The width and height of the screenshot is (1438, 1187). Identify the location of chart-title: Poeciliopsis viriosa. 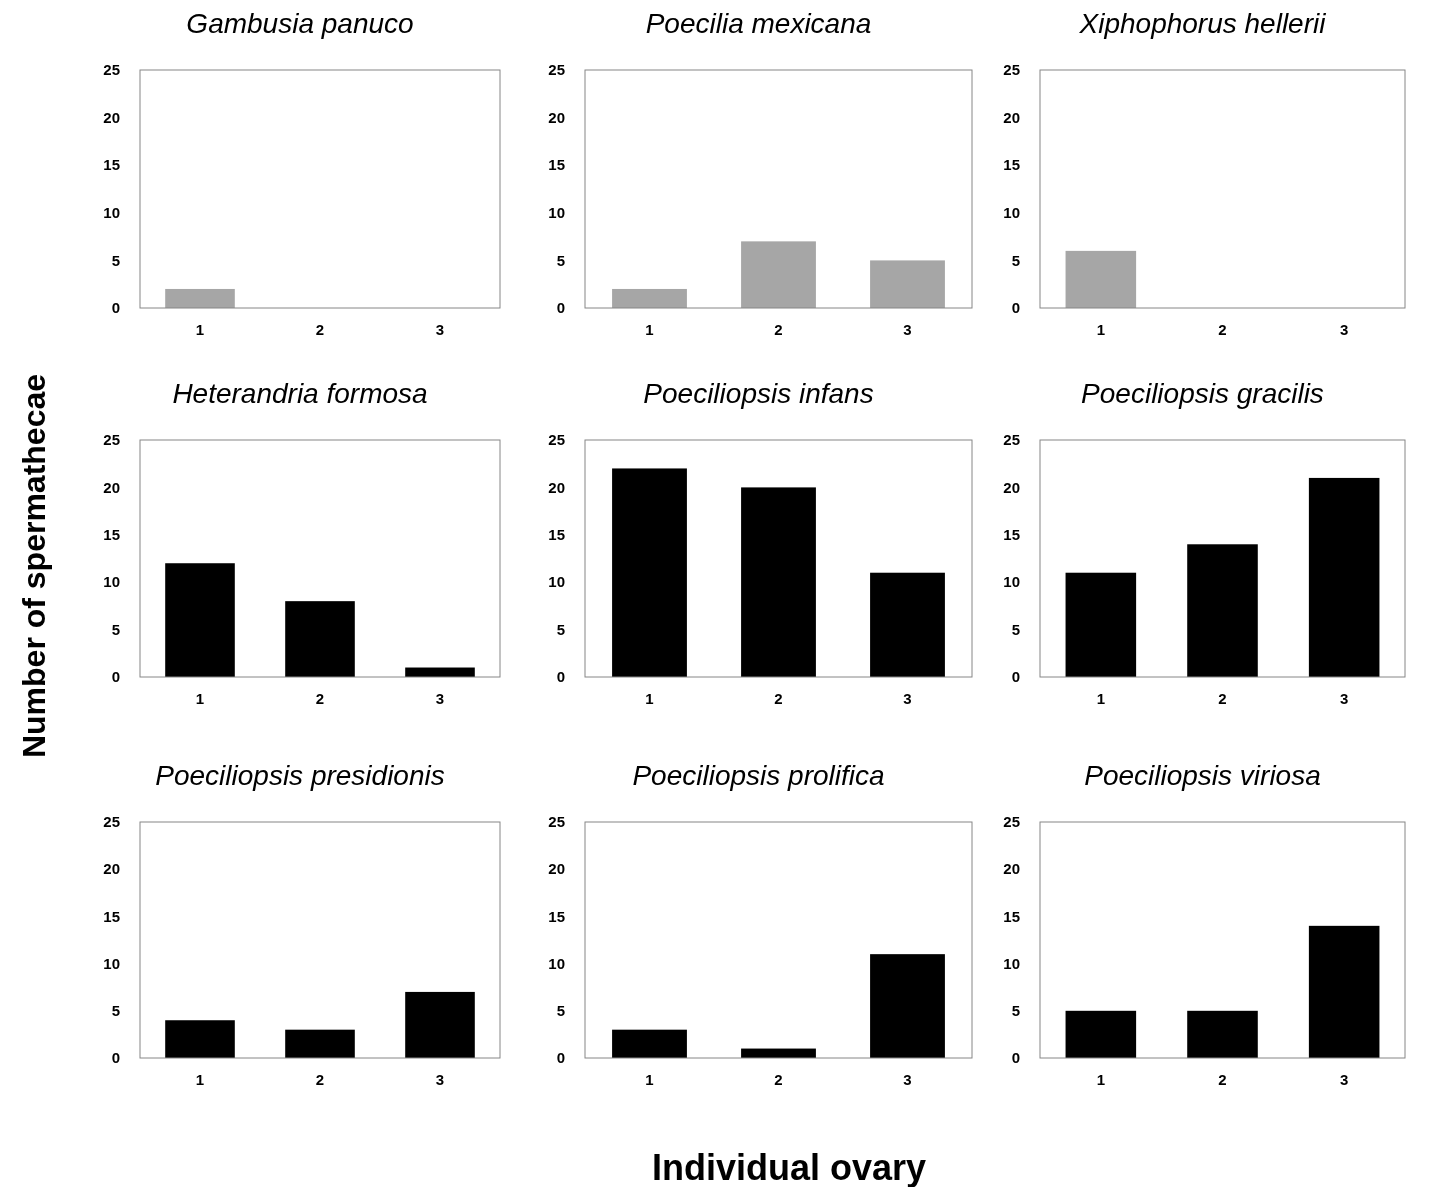
(1202, 775).